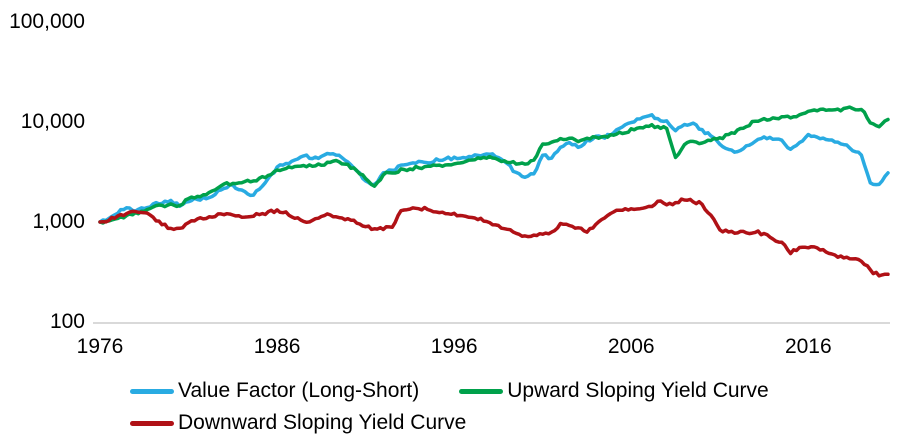  I want to click on y-axis-tick-label: 1,000, so click(58, 221).